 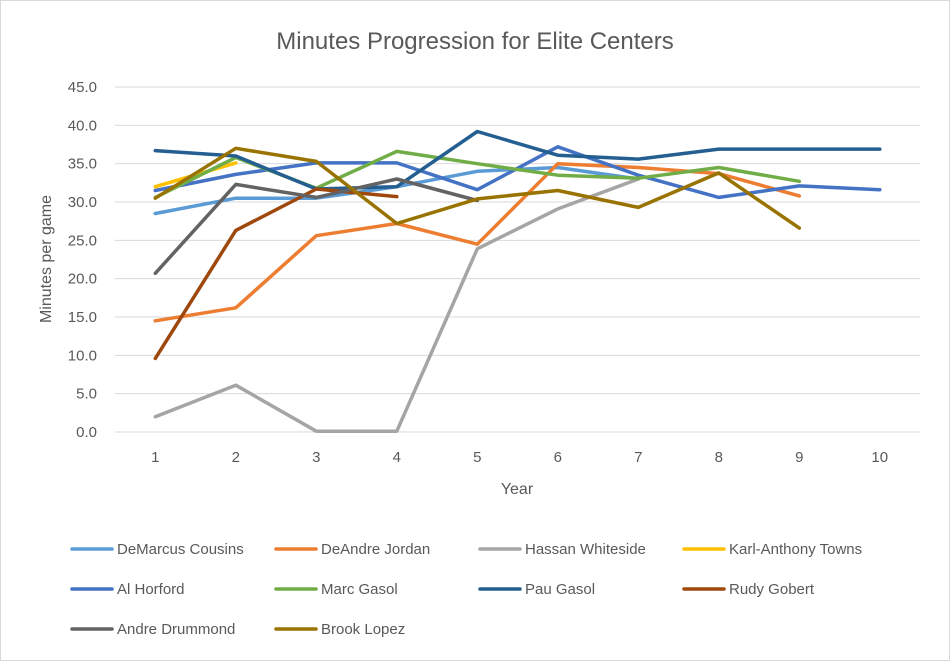 I want to click on x-tick-label: 5, so click(x=477, y=457).